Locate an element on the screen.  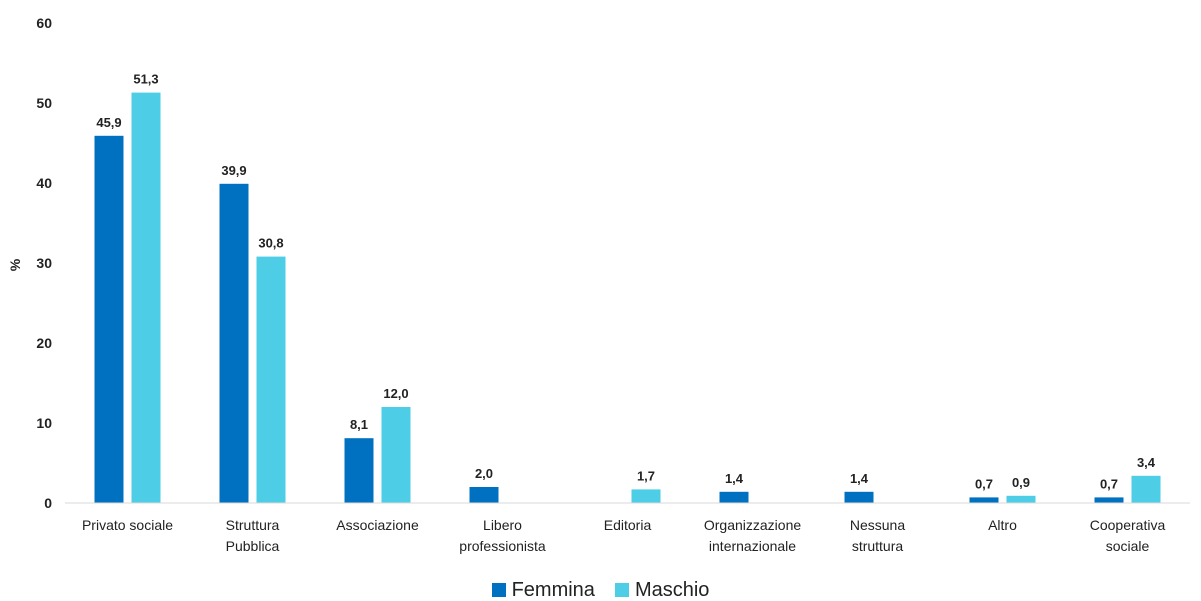
category-label: Altro is located at coordinates (1002, 525).